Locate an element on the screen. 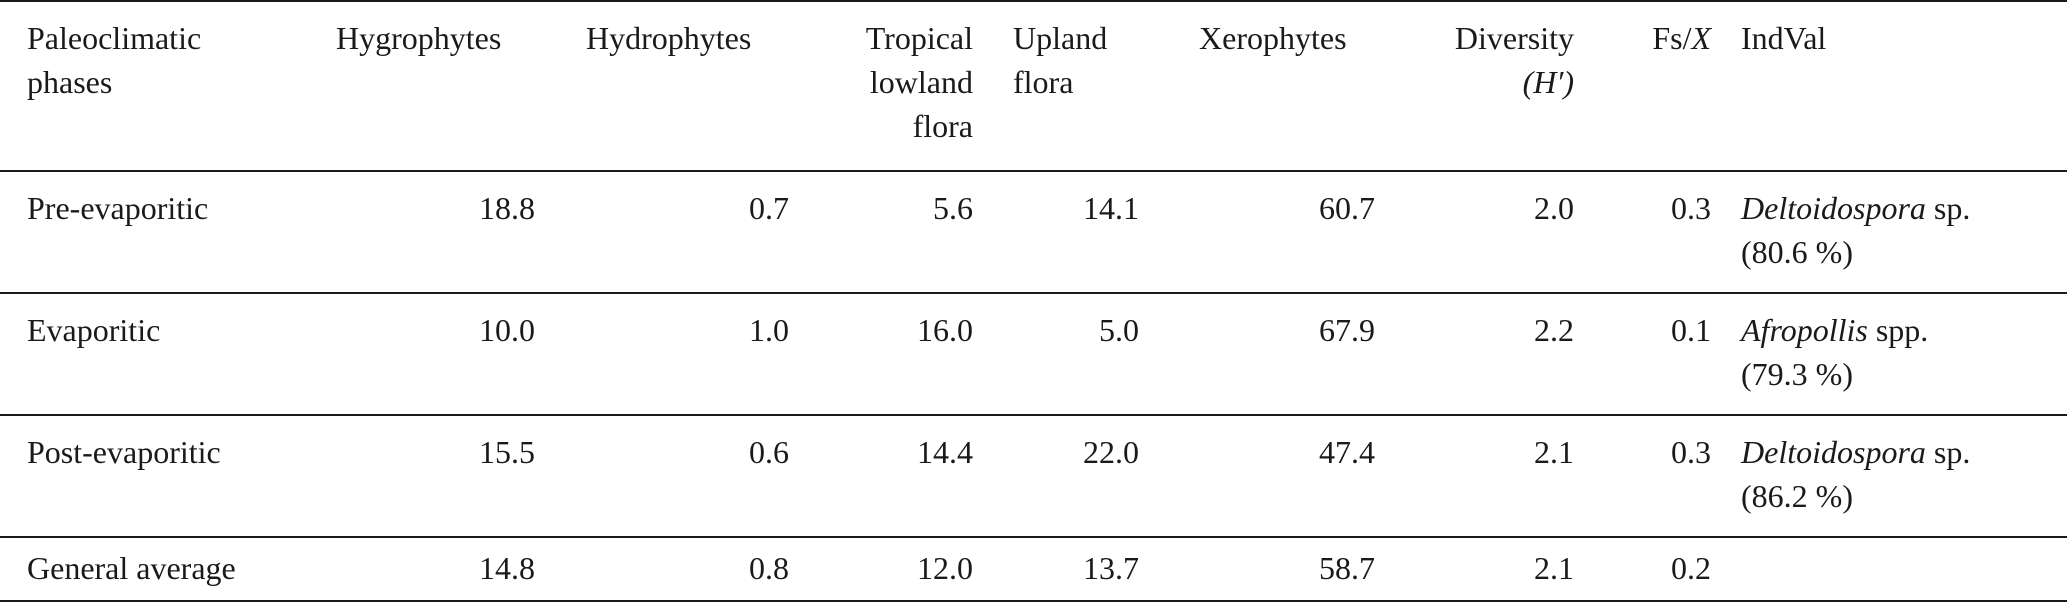  cell-upland: 14.1 is located at coordinates (1111, 208).